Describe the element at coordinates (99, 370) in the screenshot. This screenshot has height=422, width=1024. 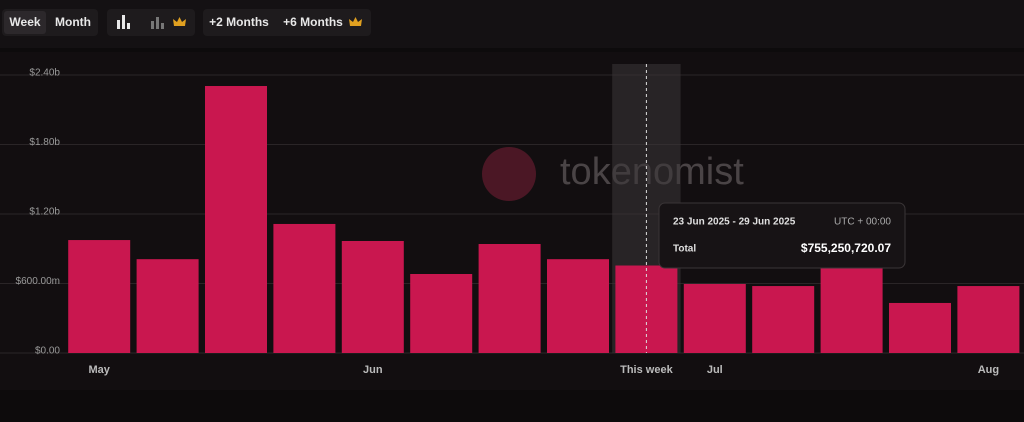
I see `x-tick-label: May` at that location.